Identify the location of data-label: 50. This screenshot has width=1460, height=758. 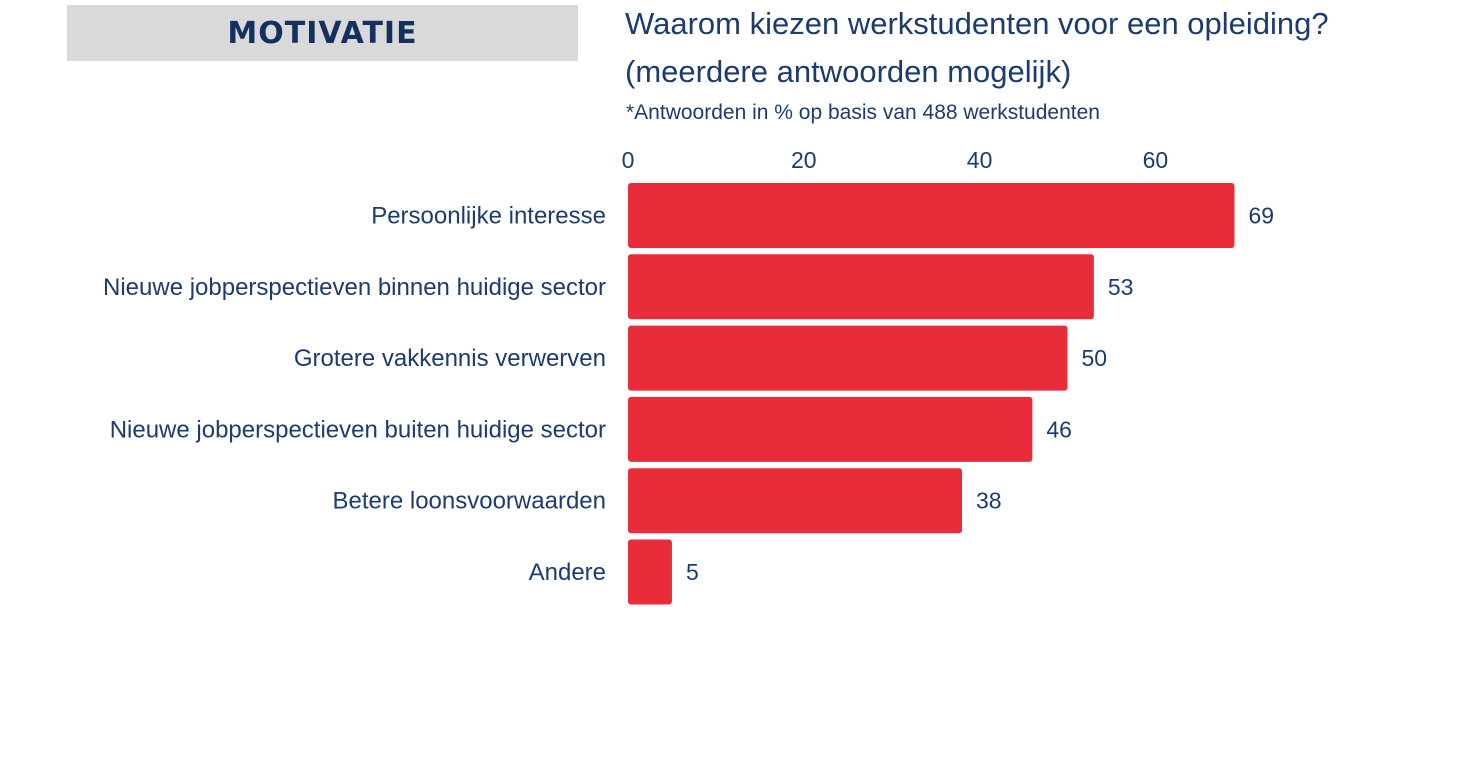
(1095, 358).